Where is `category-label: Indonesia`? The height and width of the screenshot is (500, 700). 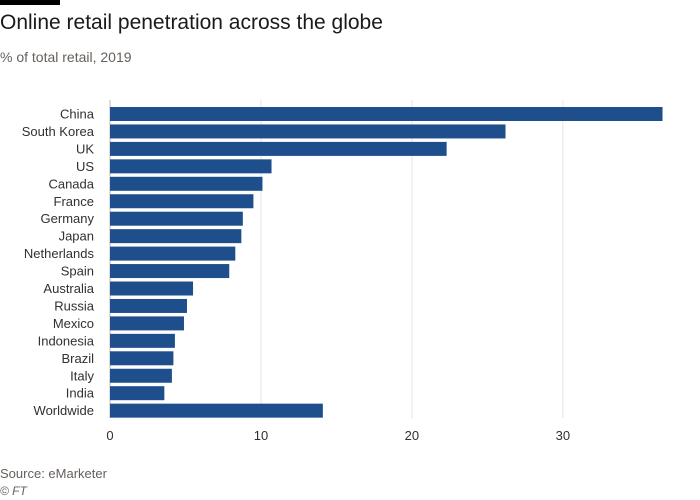
category-label: Indonesia is located at coordinates (66, 340).